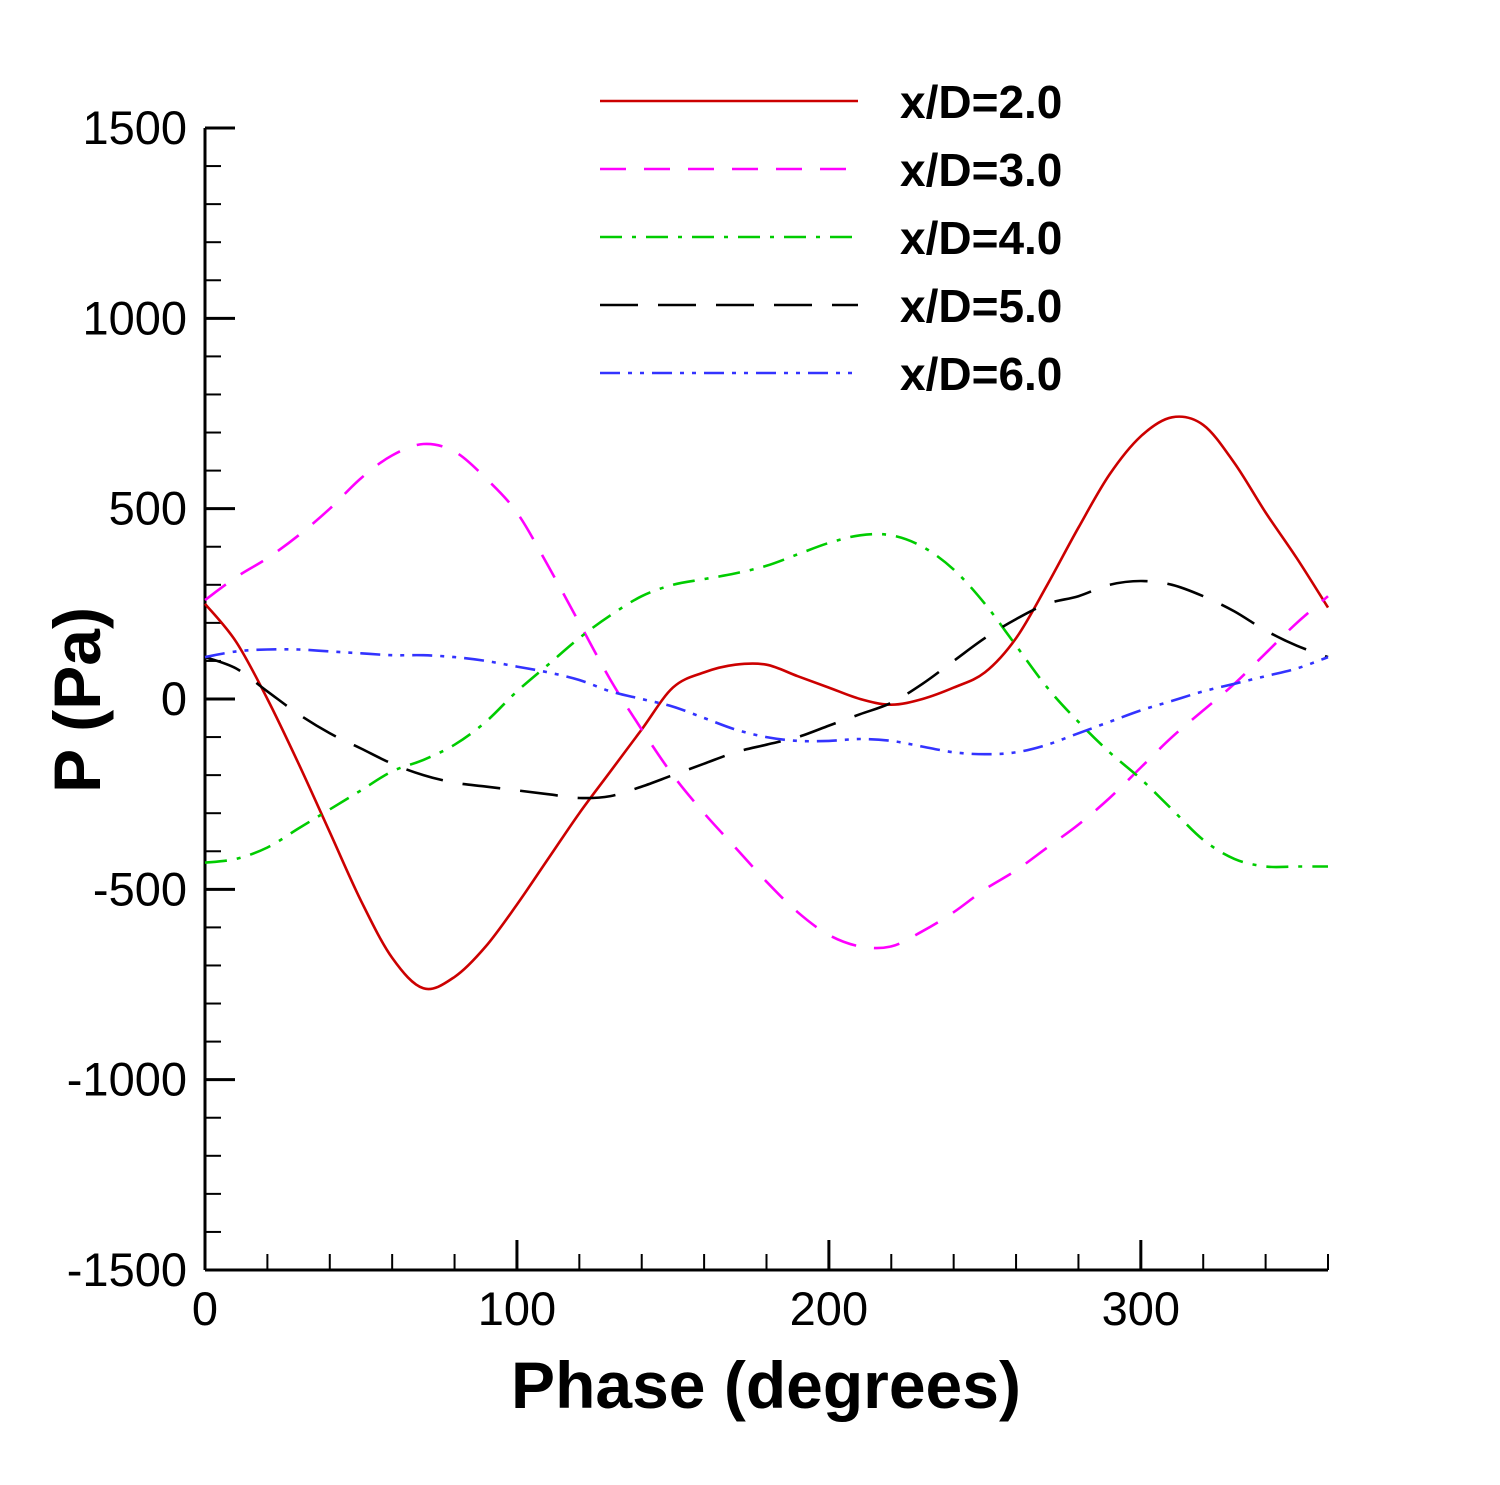 Image resolution: width=1500 pixels, height=1485 pixels. Describe the element at coordinates (127, 1269) in the screenshot. I see `y-tick-label: -1500` at that location.